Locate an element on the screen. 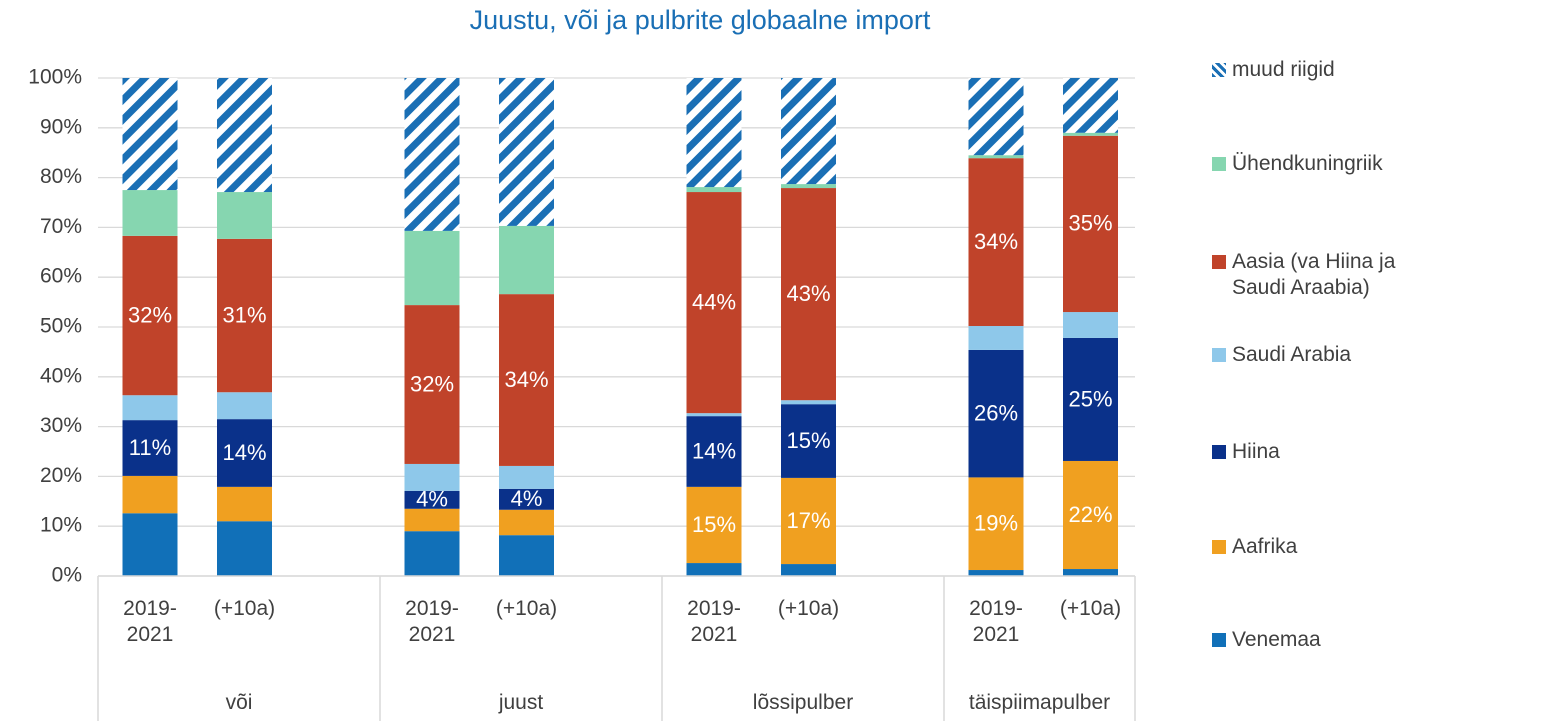  data-label: 26% is located at coordinates (996, 412).